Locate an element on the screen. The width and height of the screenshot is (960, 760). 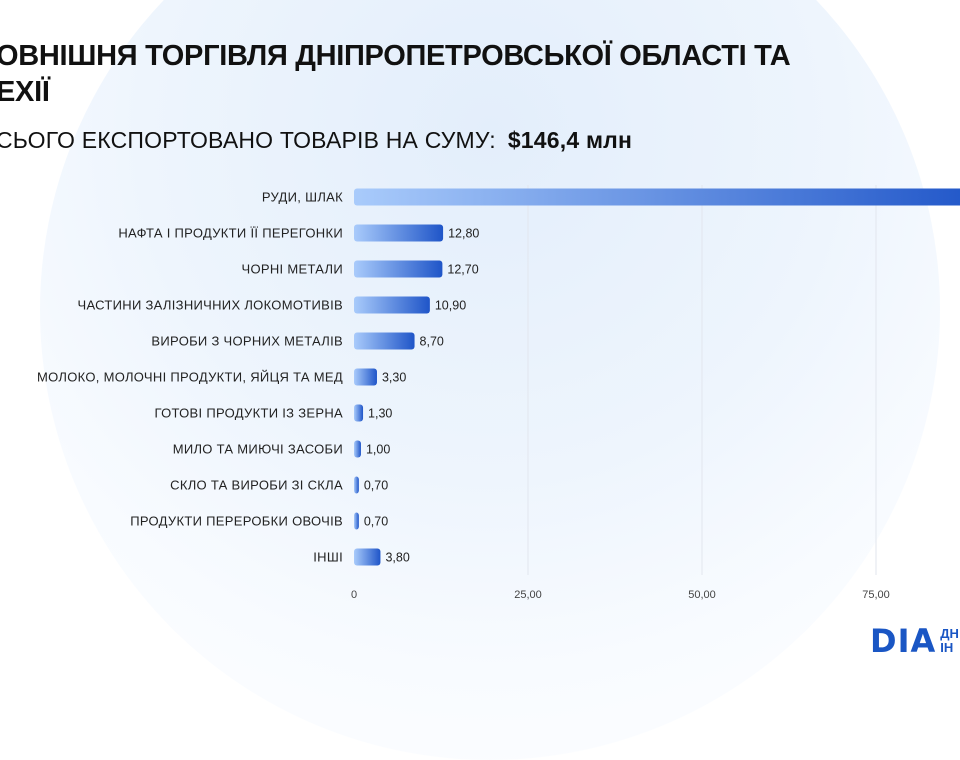
category-label: ЧОРНІ МЕТАЛИ is located at coordinates (293, 269).